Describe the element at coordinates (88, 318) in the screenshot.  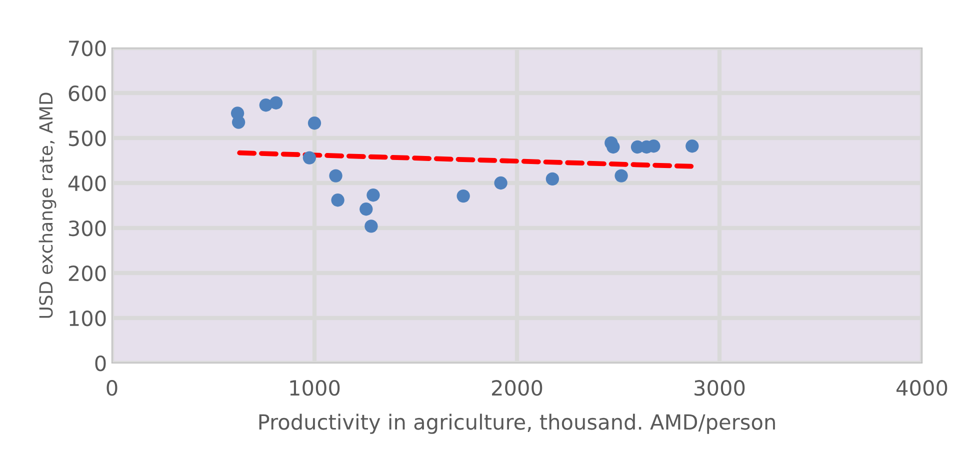
I see `y-tick-label: 100` at that location.